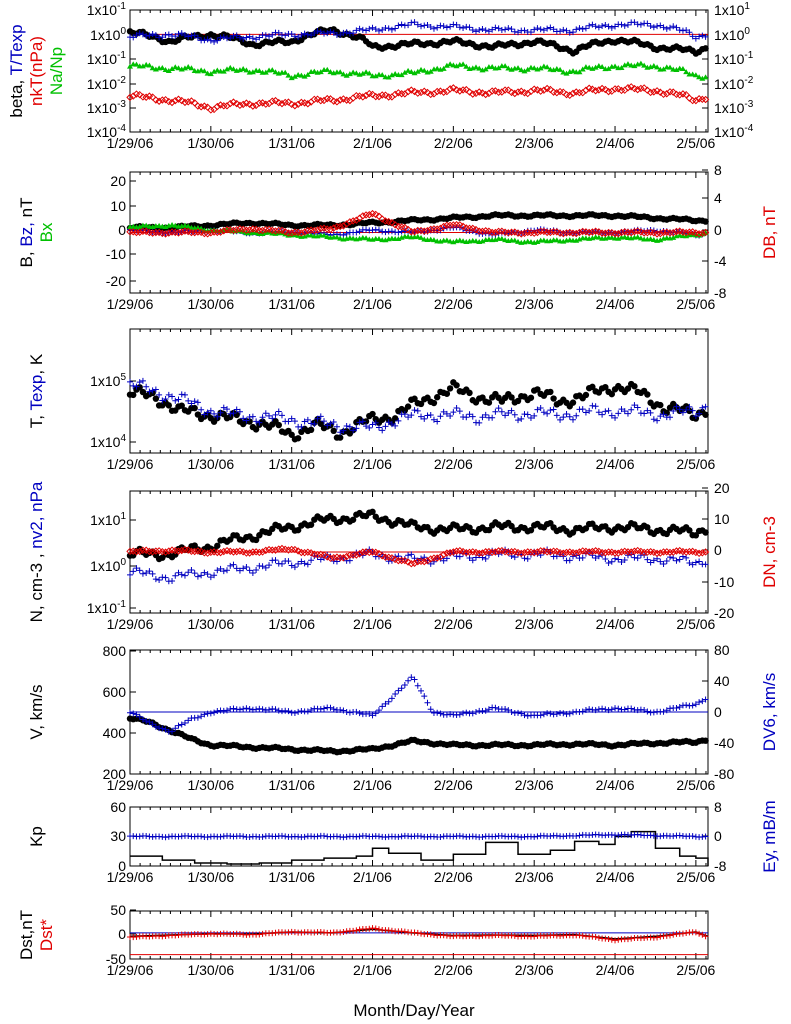  What do you see at coordinates (724, 613) in the screenshot?
I see `y-right-tick-label: -20` at bounding box center [724, 613].